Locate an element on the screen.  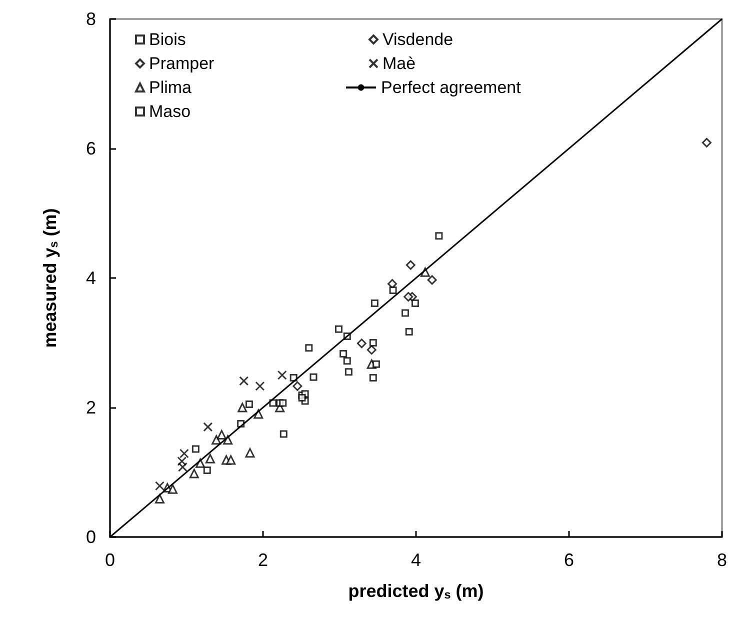
x-tick-label: 0 is located at coordinates (110, 560).